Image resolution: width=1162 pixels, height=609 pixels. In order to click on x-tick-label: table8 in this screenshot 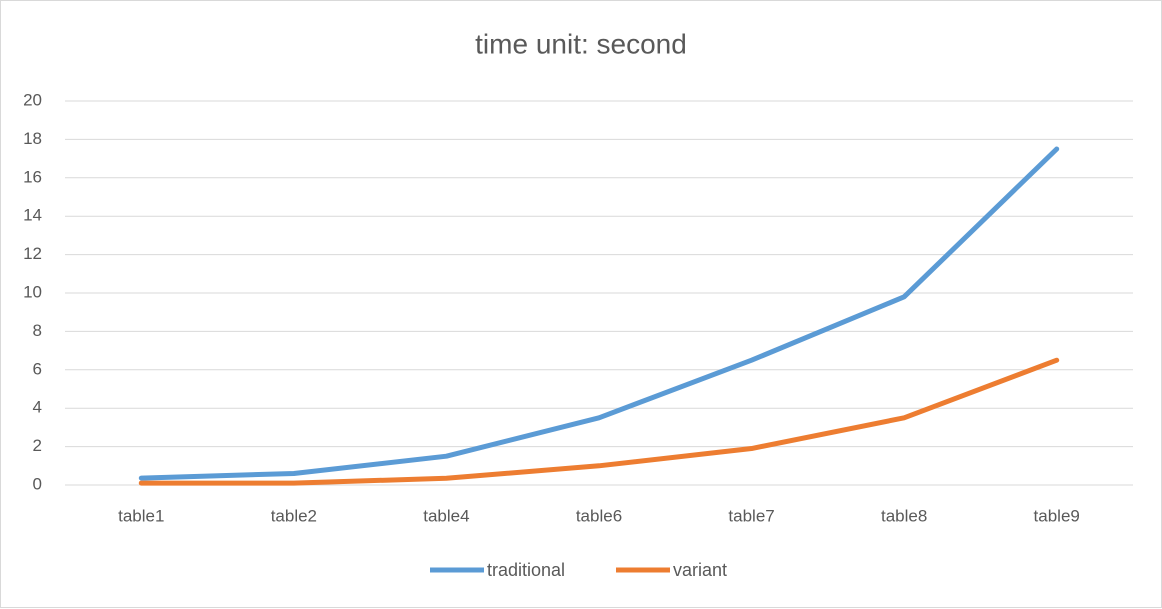, I will do `click(904, 515)`.